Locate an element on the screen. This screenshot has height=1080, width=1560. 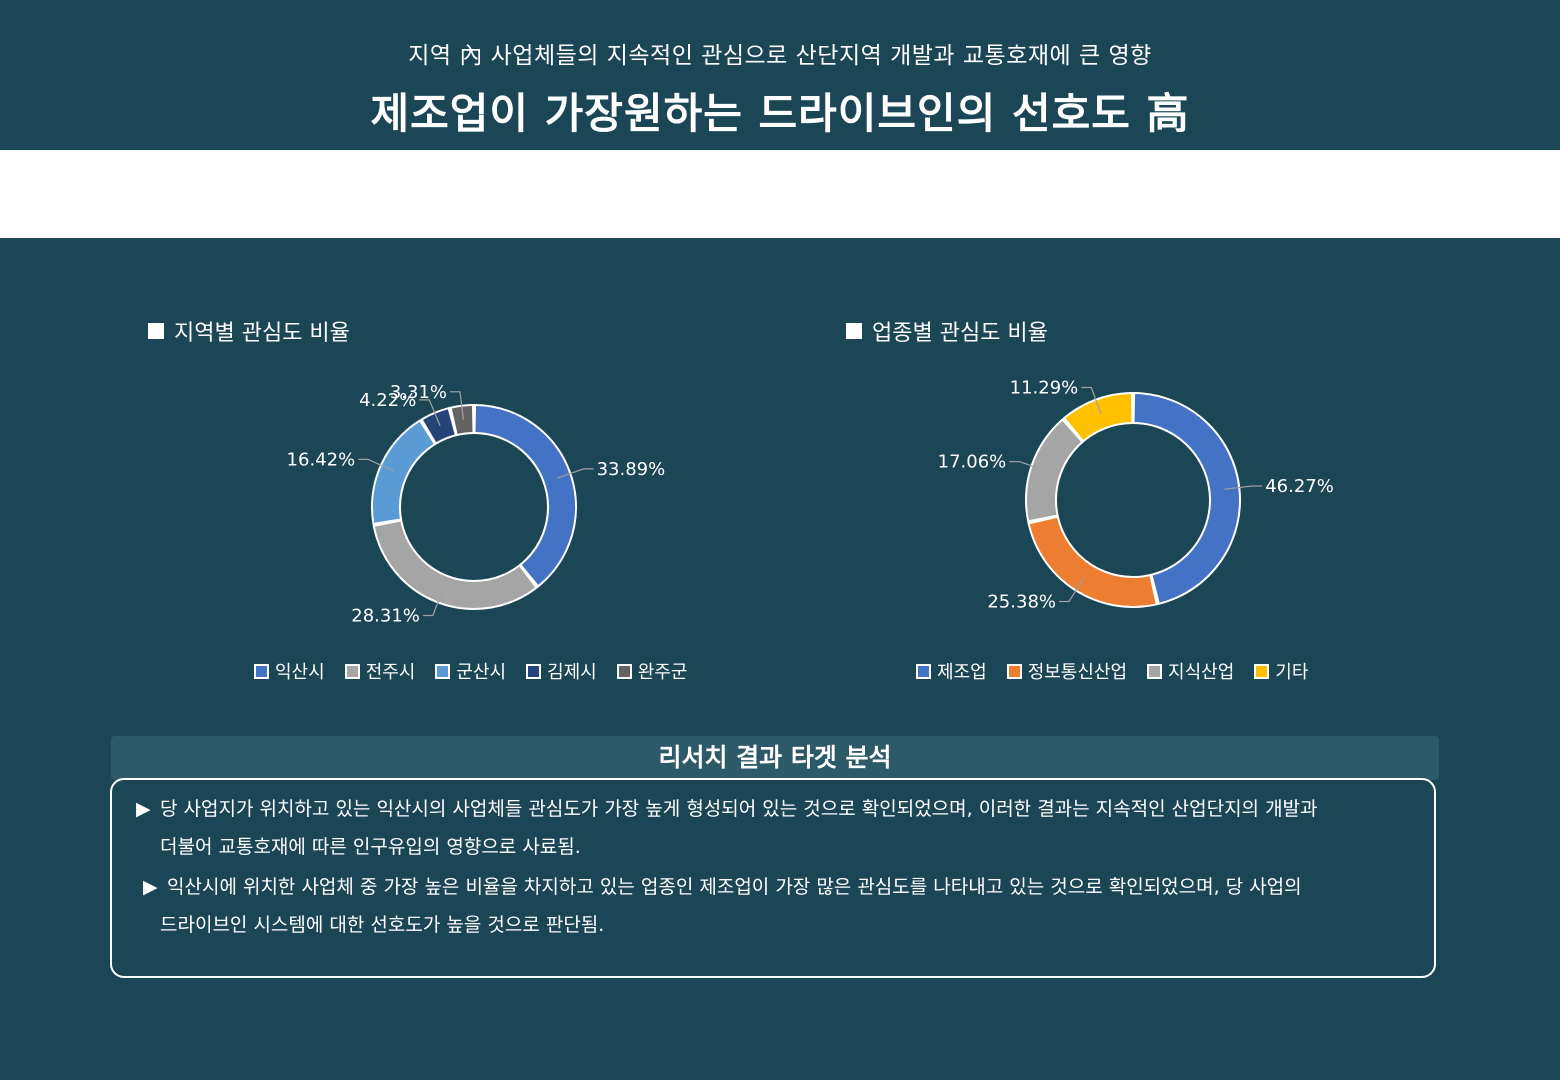
legend-label: 군산시 is located at coordinates (481, 672).